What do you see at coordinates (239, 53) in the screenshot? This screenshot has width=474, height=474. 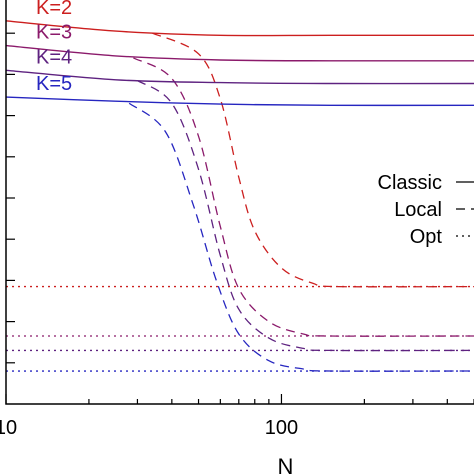 I see `classic-line-k3` at bounding box center [239, 53].